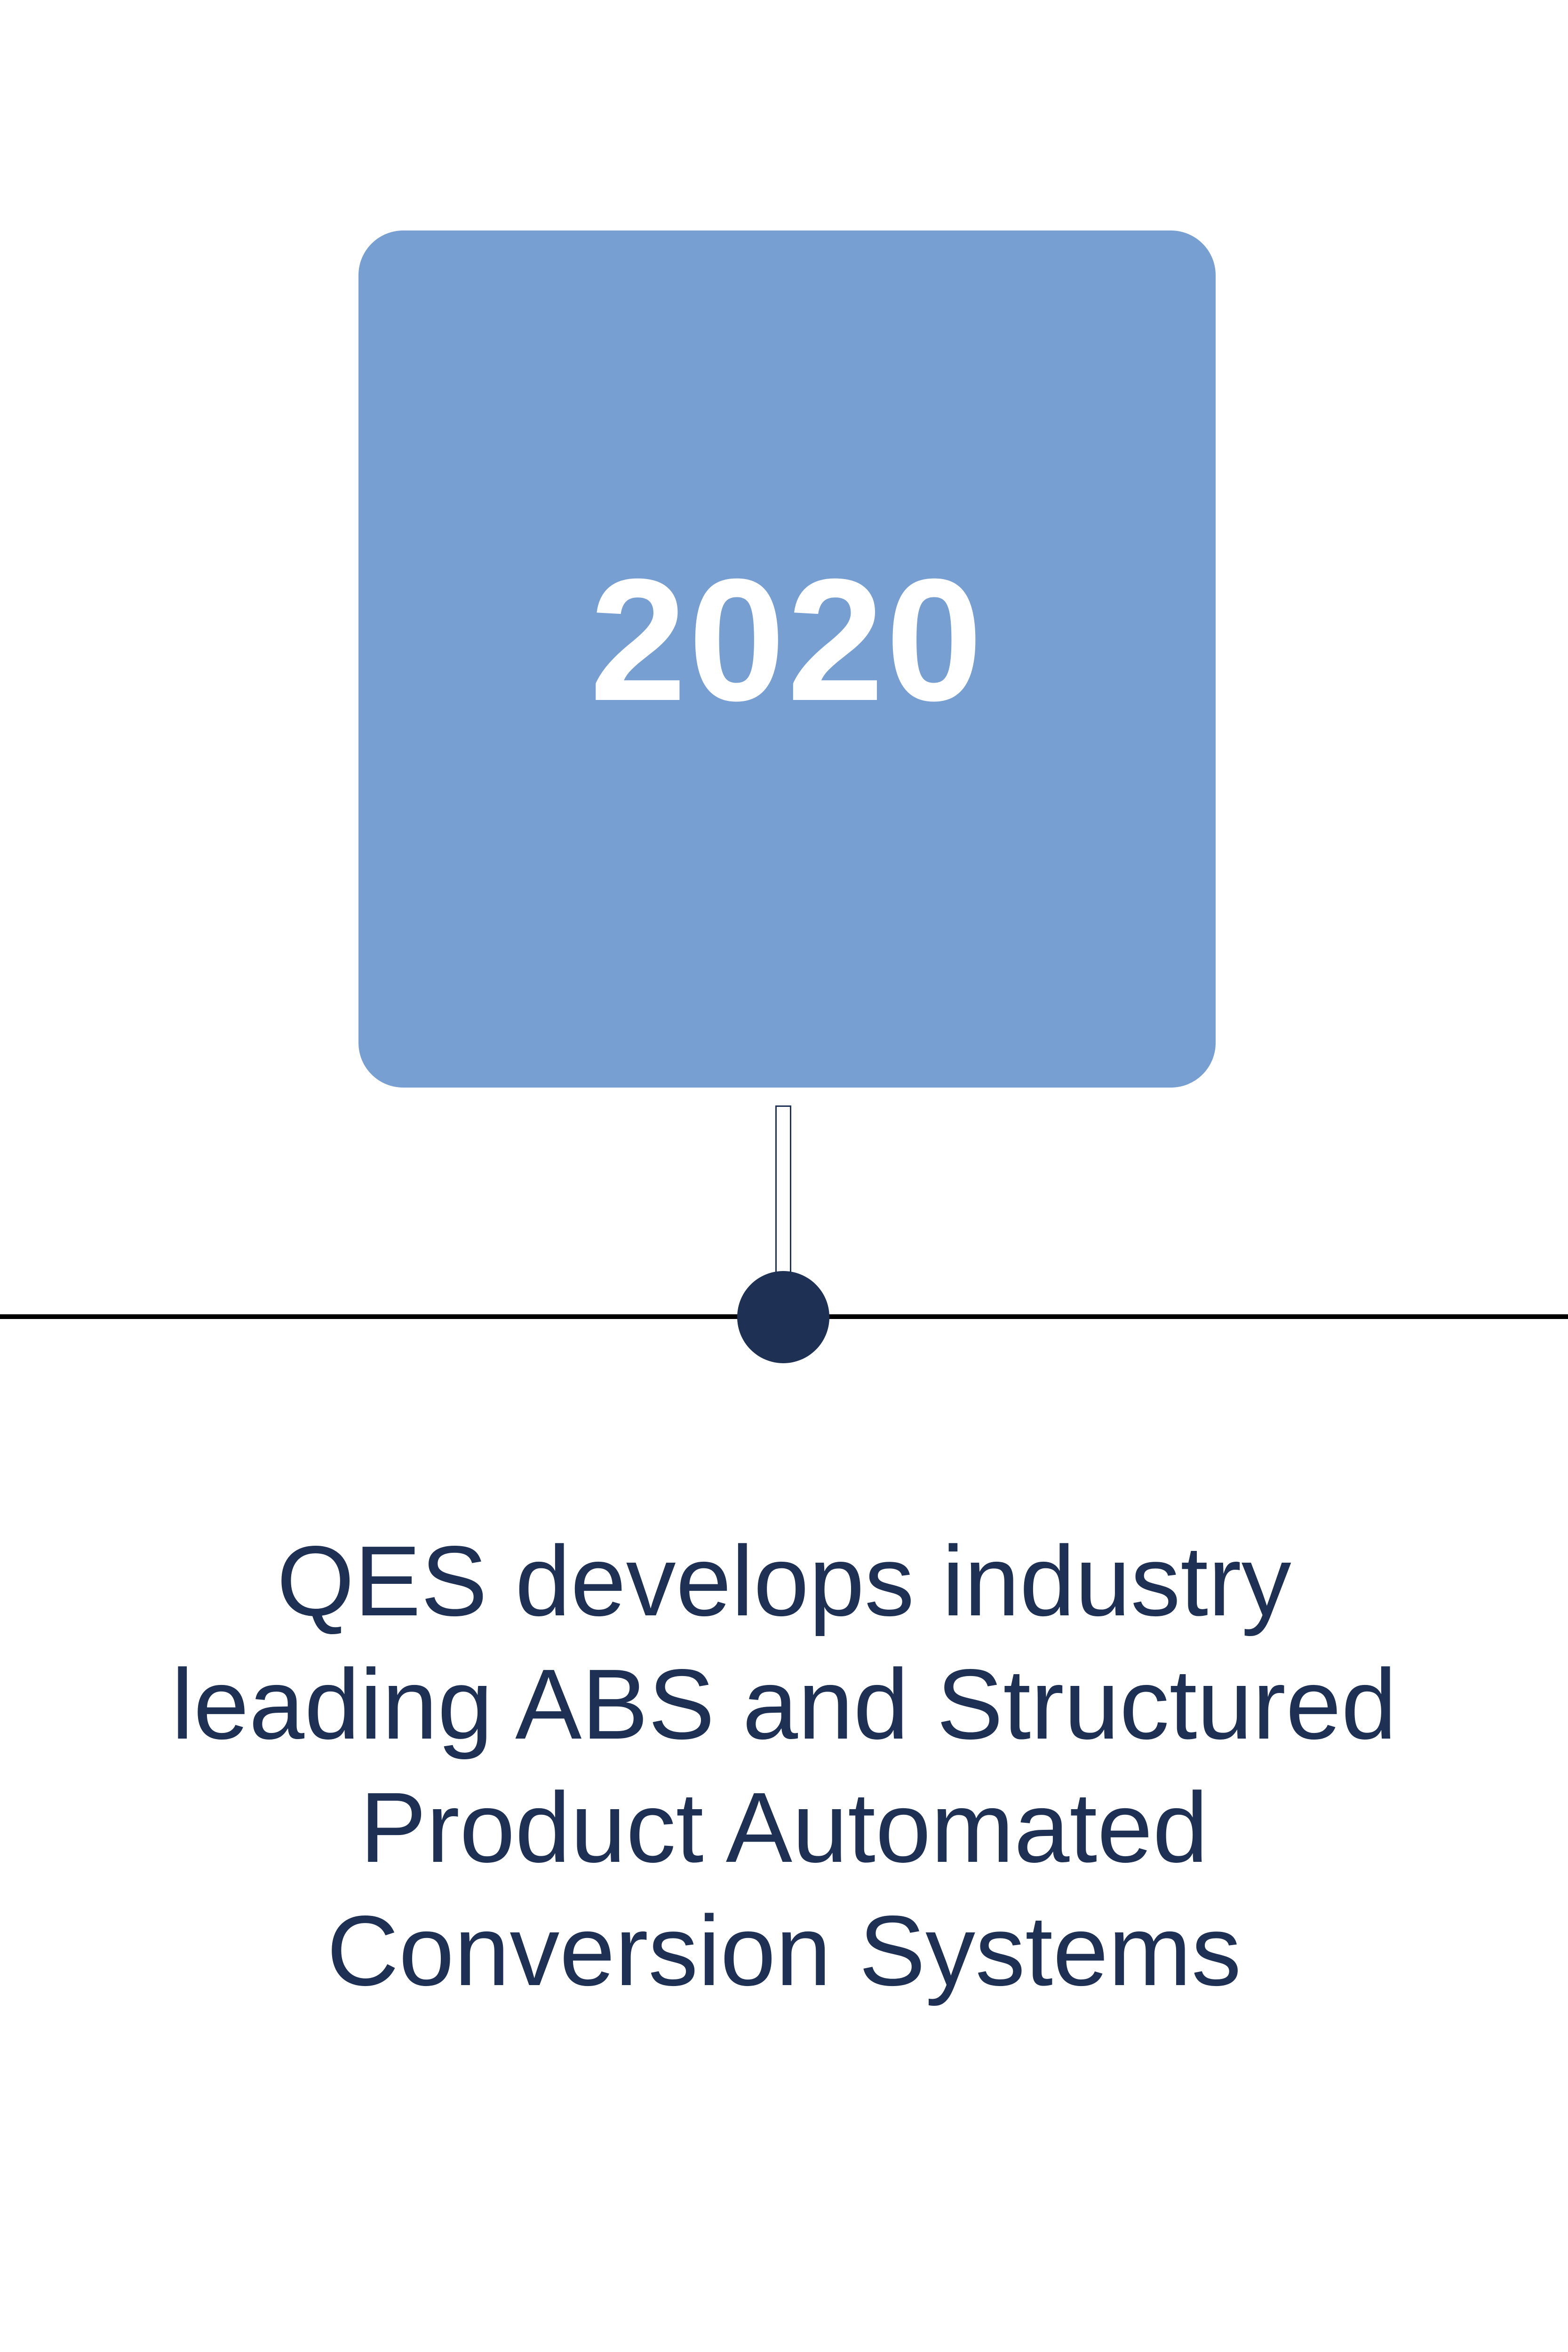  Describe the element at coordinates (784, 1704) in the screenshot. I see `description-line: leading ABS and Structured` at that location.